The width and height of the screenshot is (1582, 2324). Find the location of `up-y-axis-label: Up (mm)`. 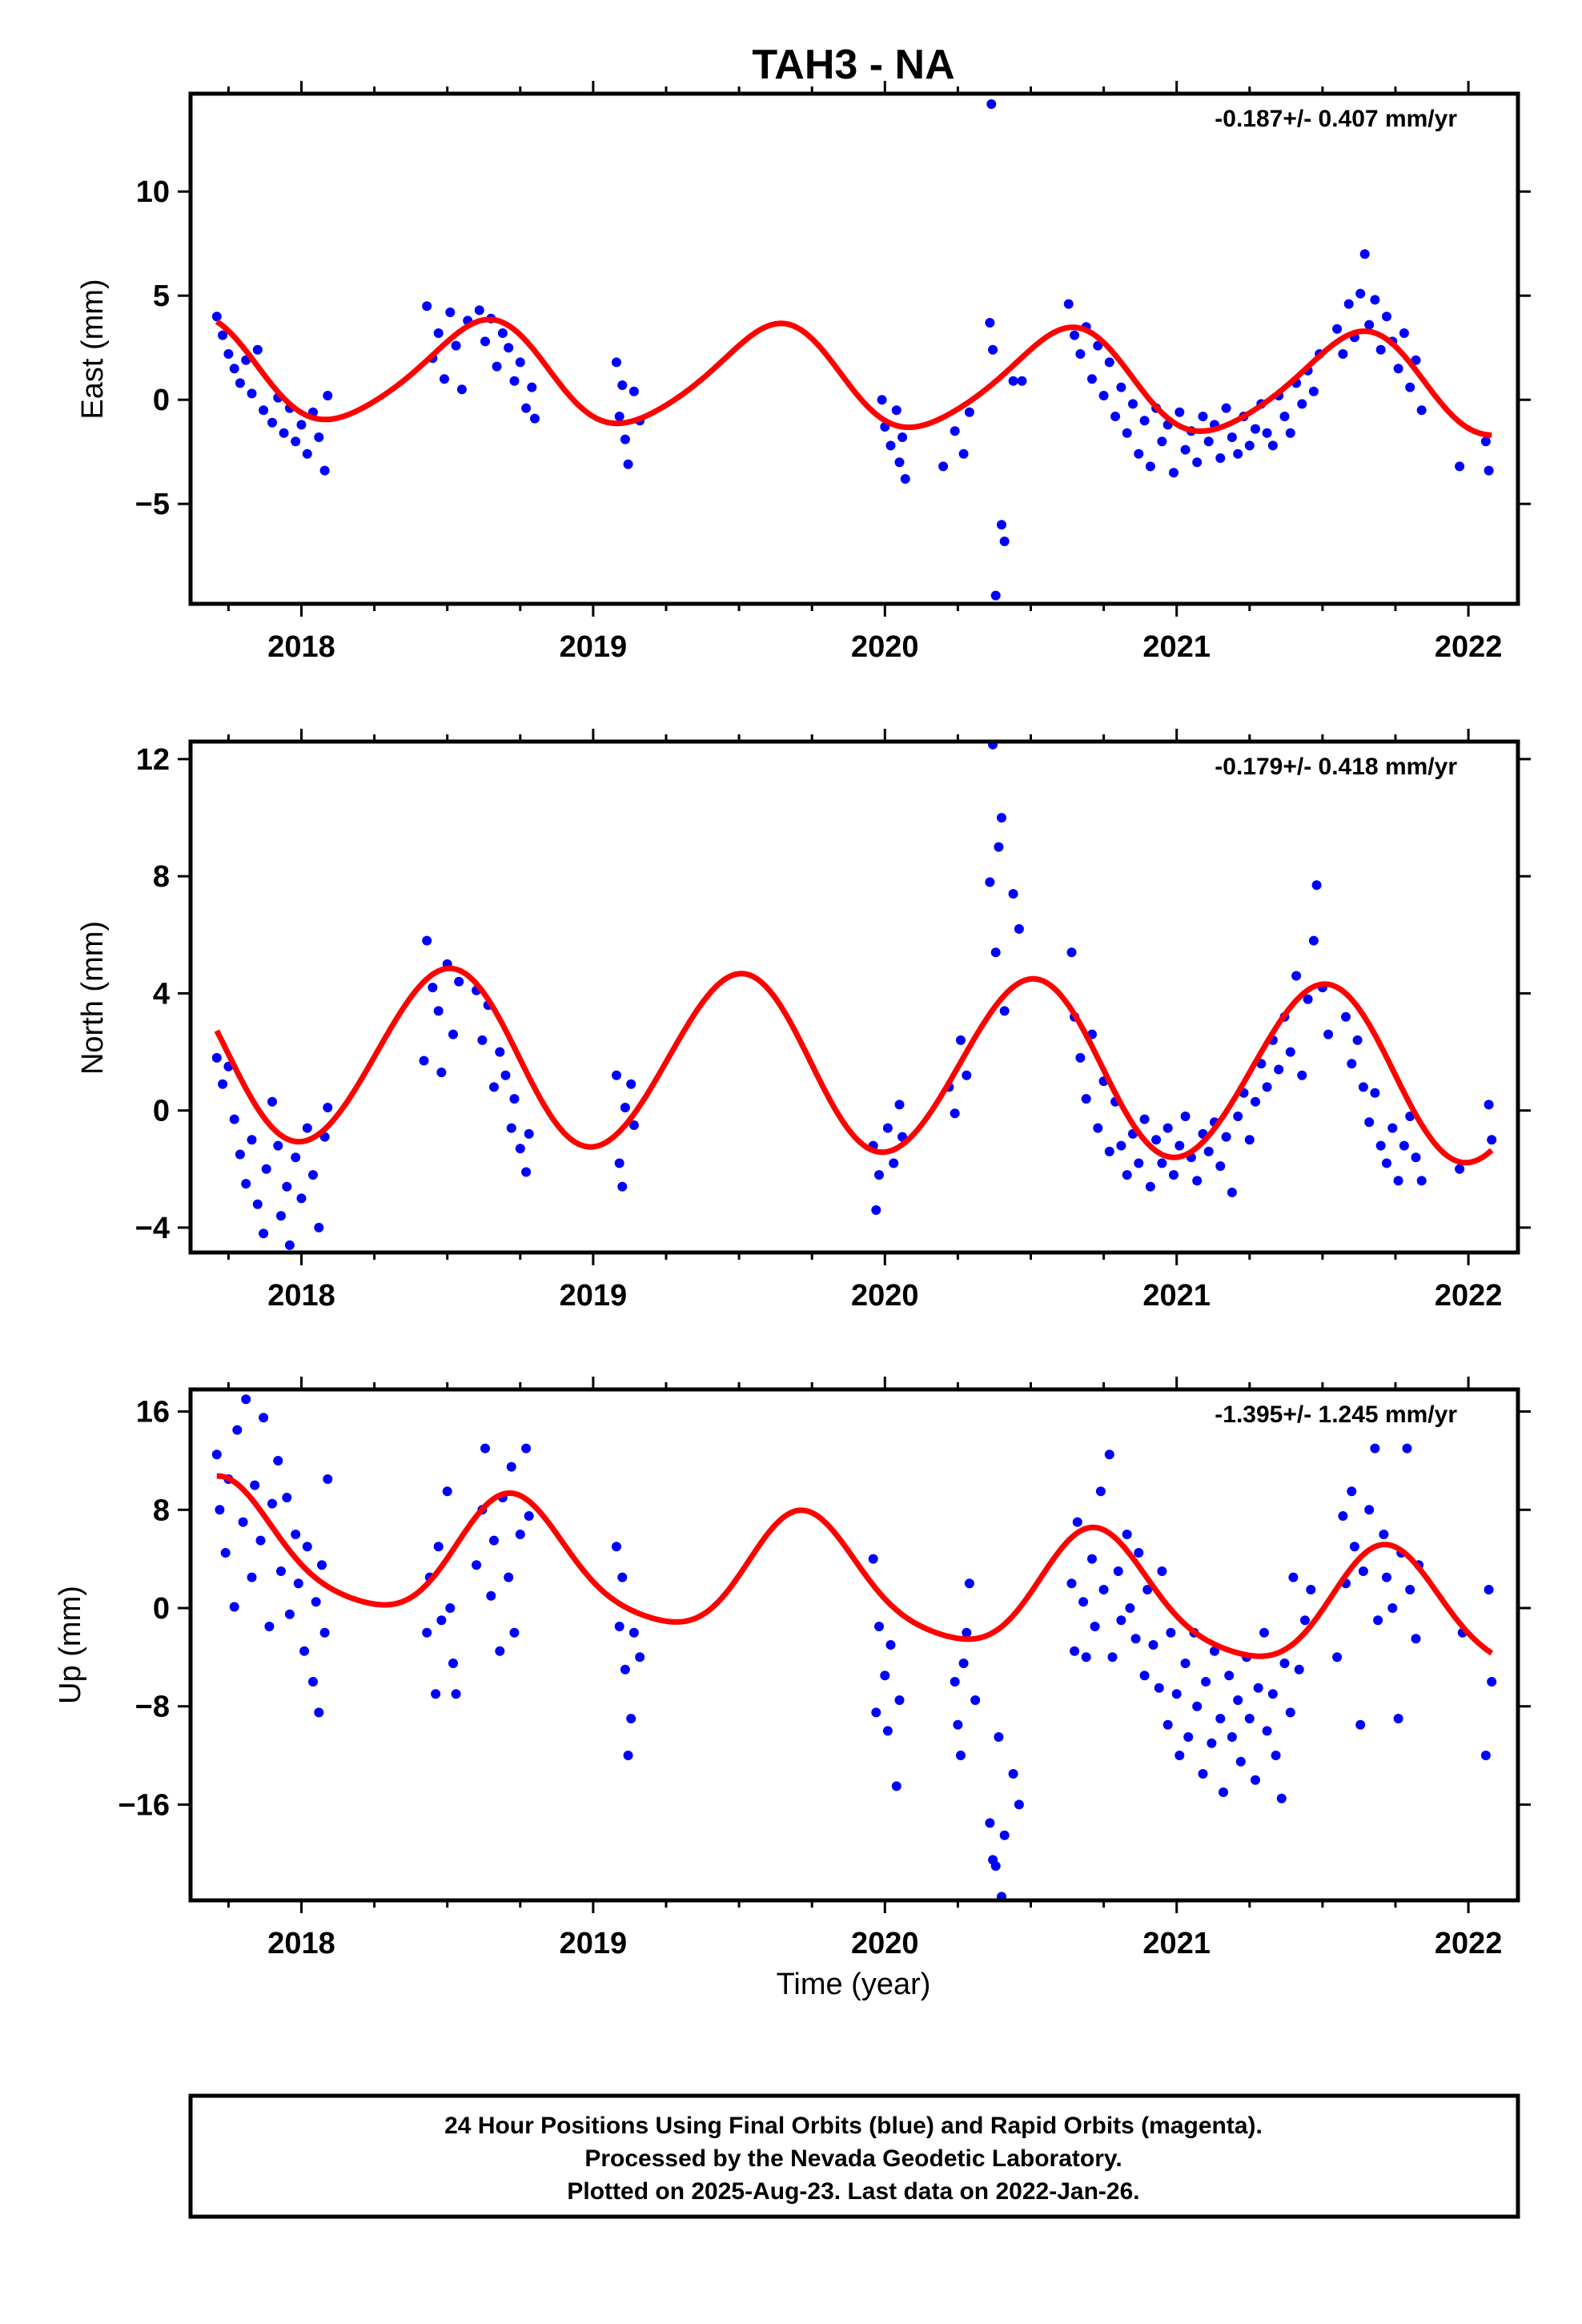

up-y-axis-label: Up (mm) is located at coordinates (70, 1645).